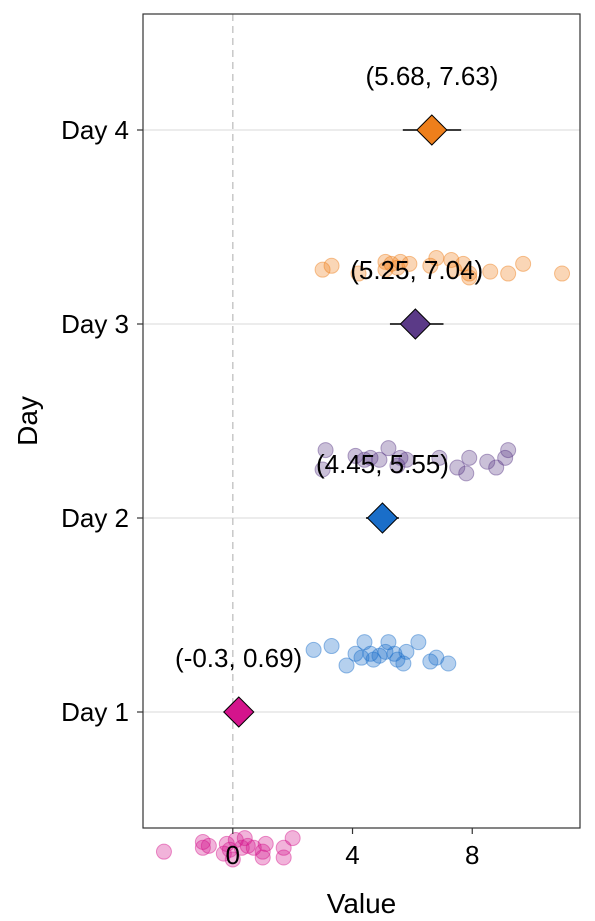 This screenshot has width=595, height=921. I want to click on x-tick-label: 8, so click(472, 855).